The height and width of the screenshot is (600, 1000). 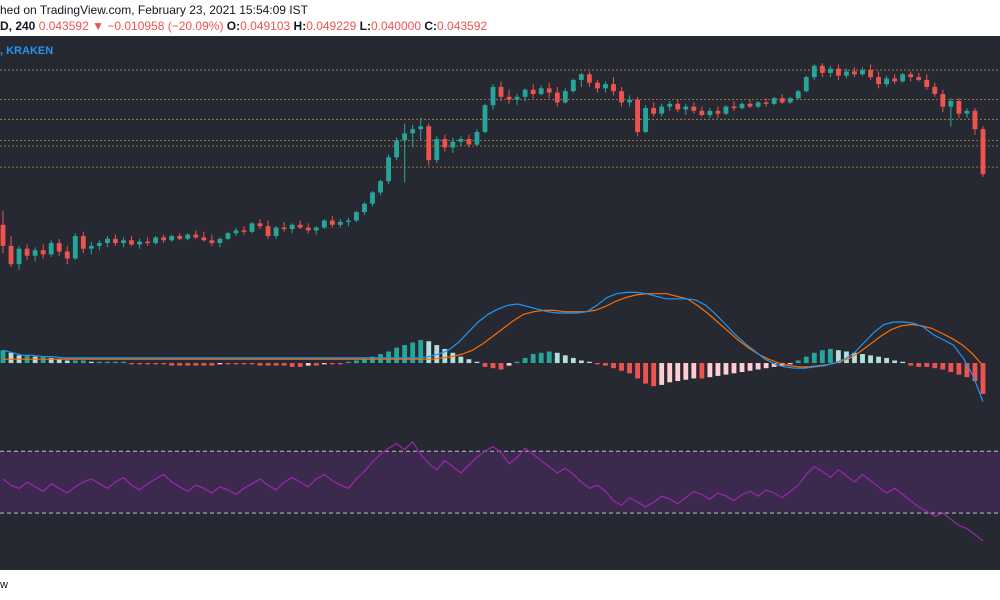 I want to click on pair-interval: D, 240, so click(x=18, y=26).